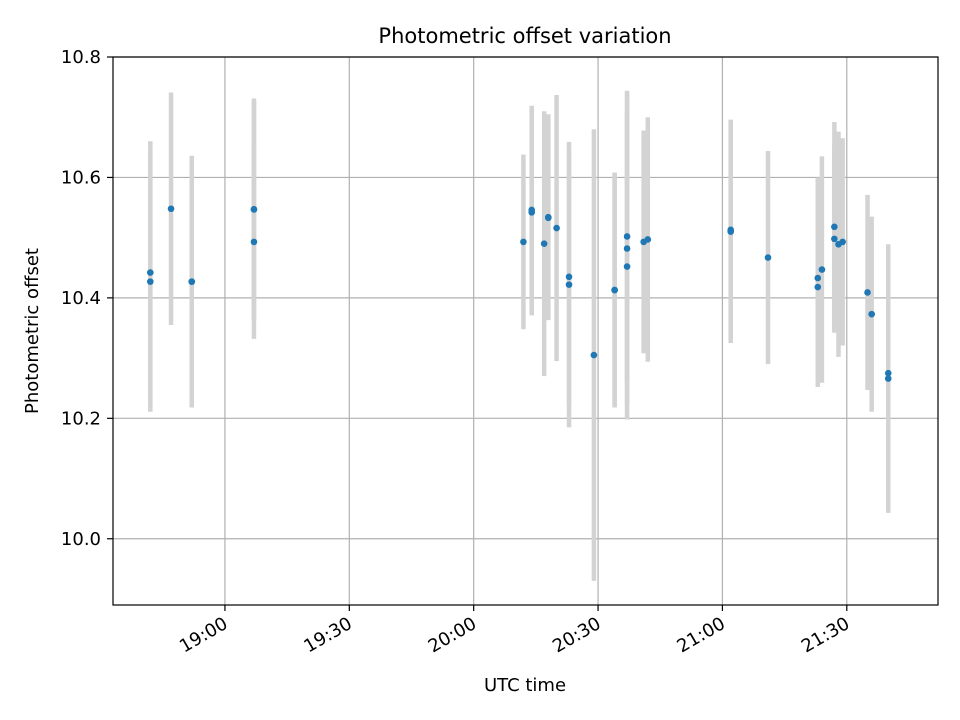 The image size is (960, 720). I want to click on y-tick-label: 10.4, so click(81, 298).